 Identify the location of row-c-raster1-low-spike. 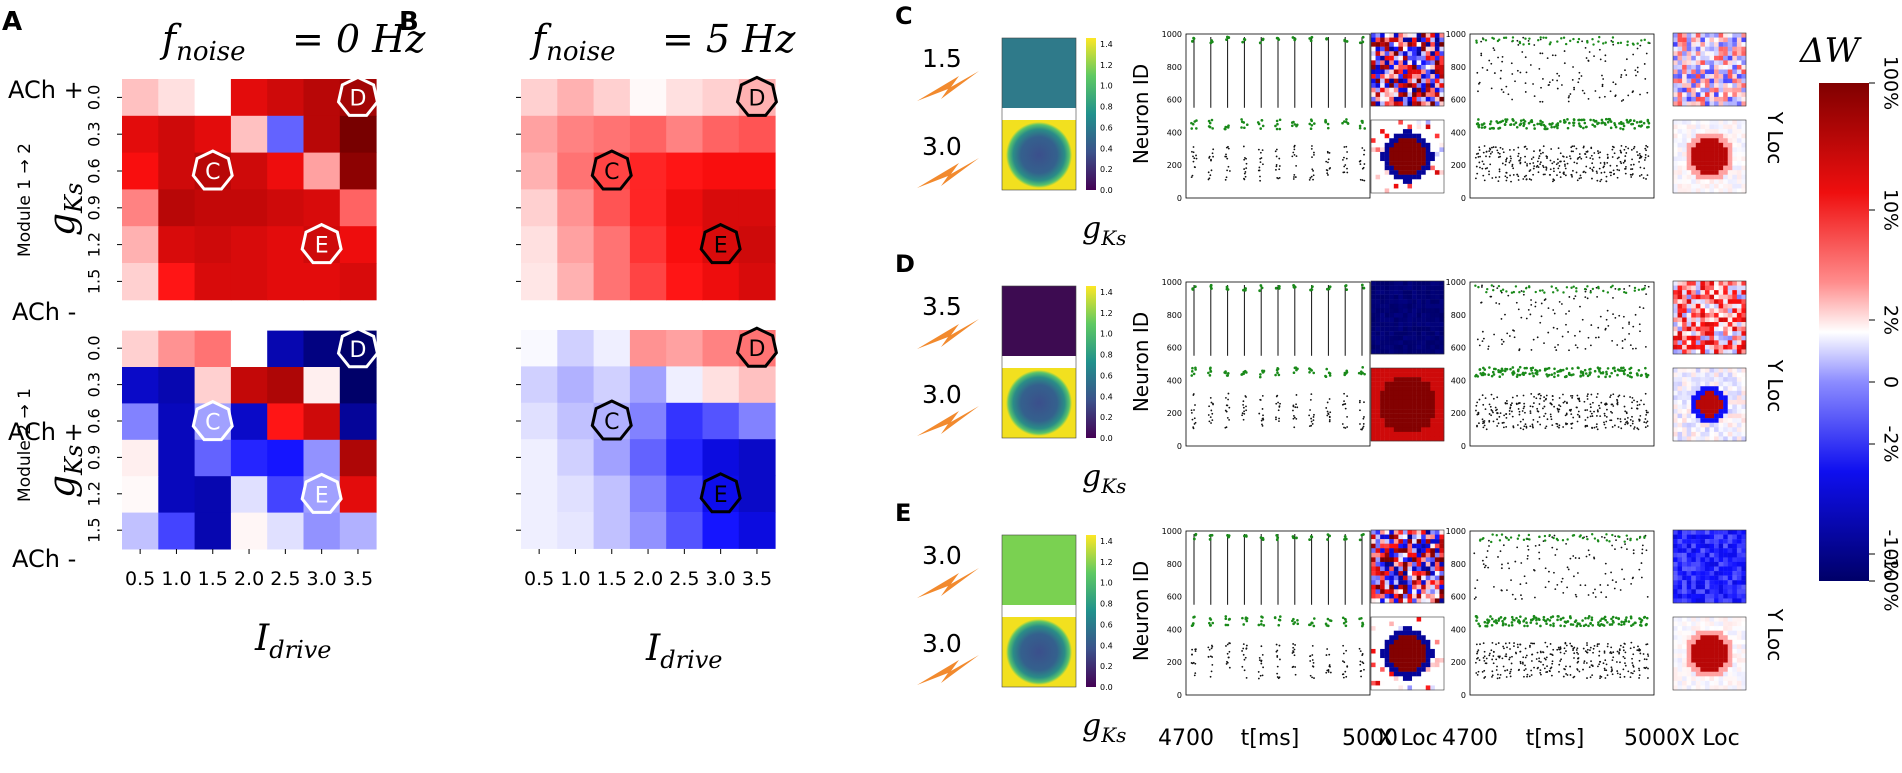
(1296, 165).